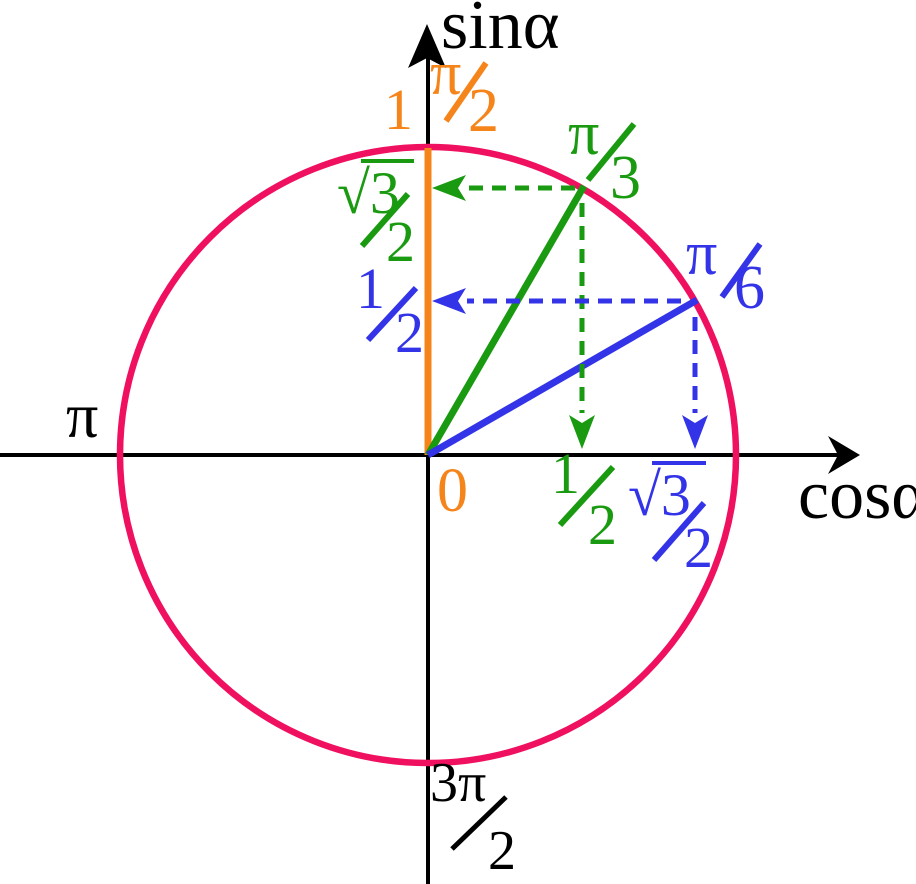  I want to click on sin-pi-over-6-arrow-icon, so click(449, 301).